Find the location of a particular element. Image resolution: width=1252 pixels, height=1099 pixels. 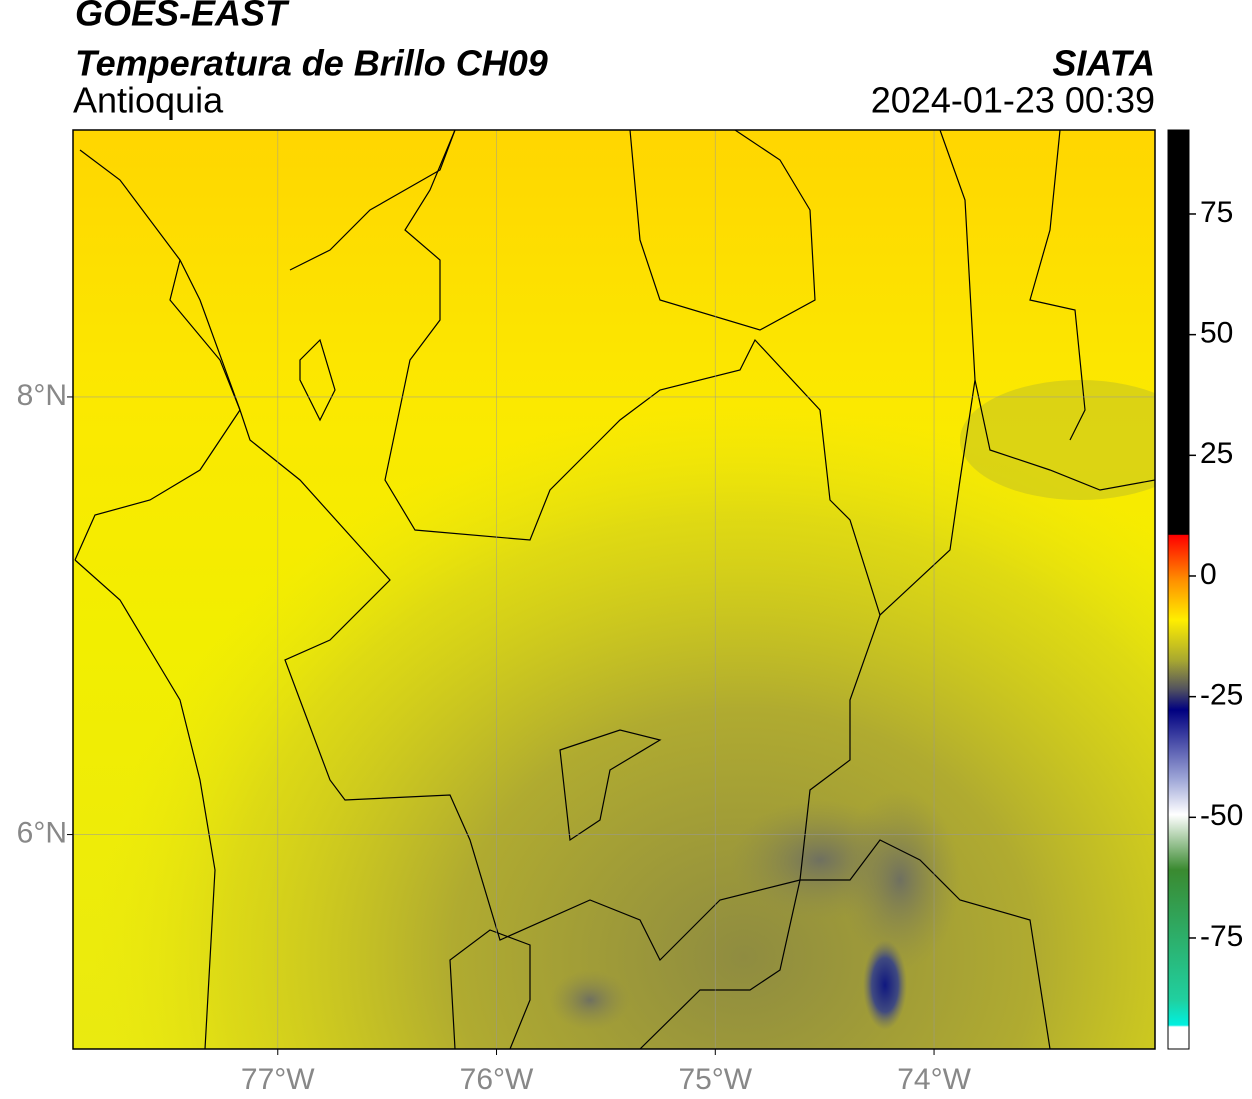

x-tick-label: 75°W is located at coordinates (715, 1079).